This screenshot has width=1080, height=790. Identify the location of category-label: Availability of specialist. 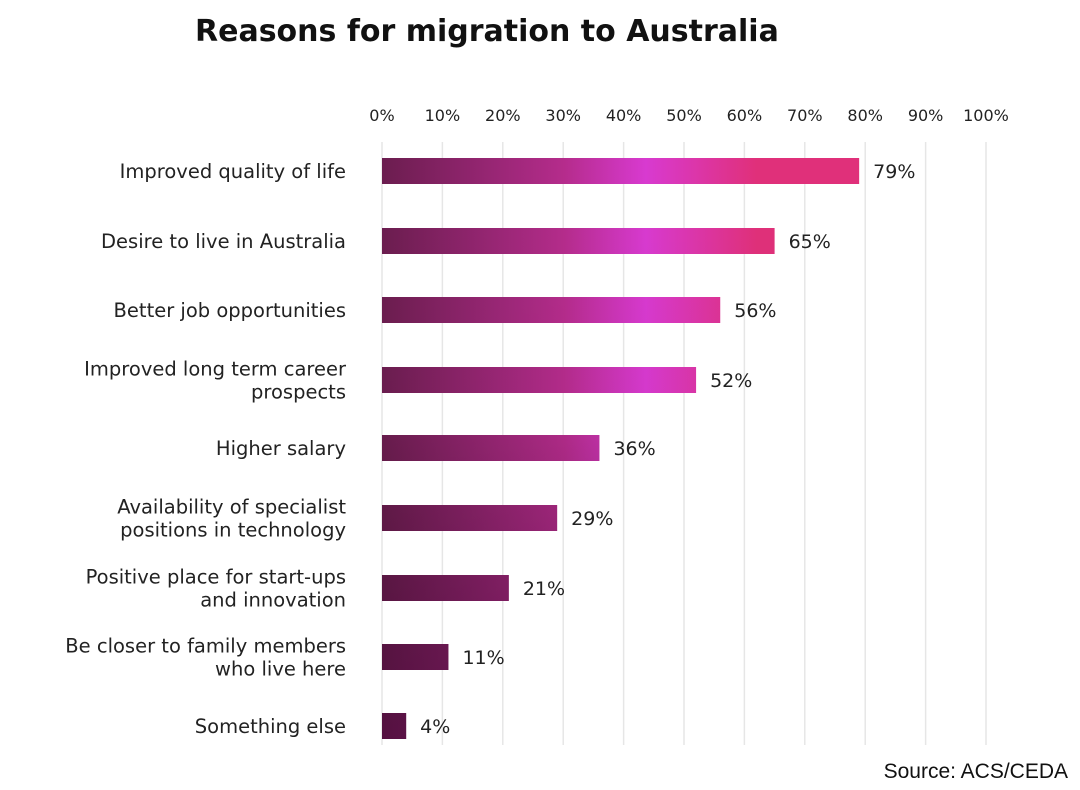
(231, 507).